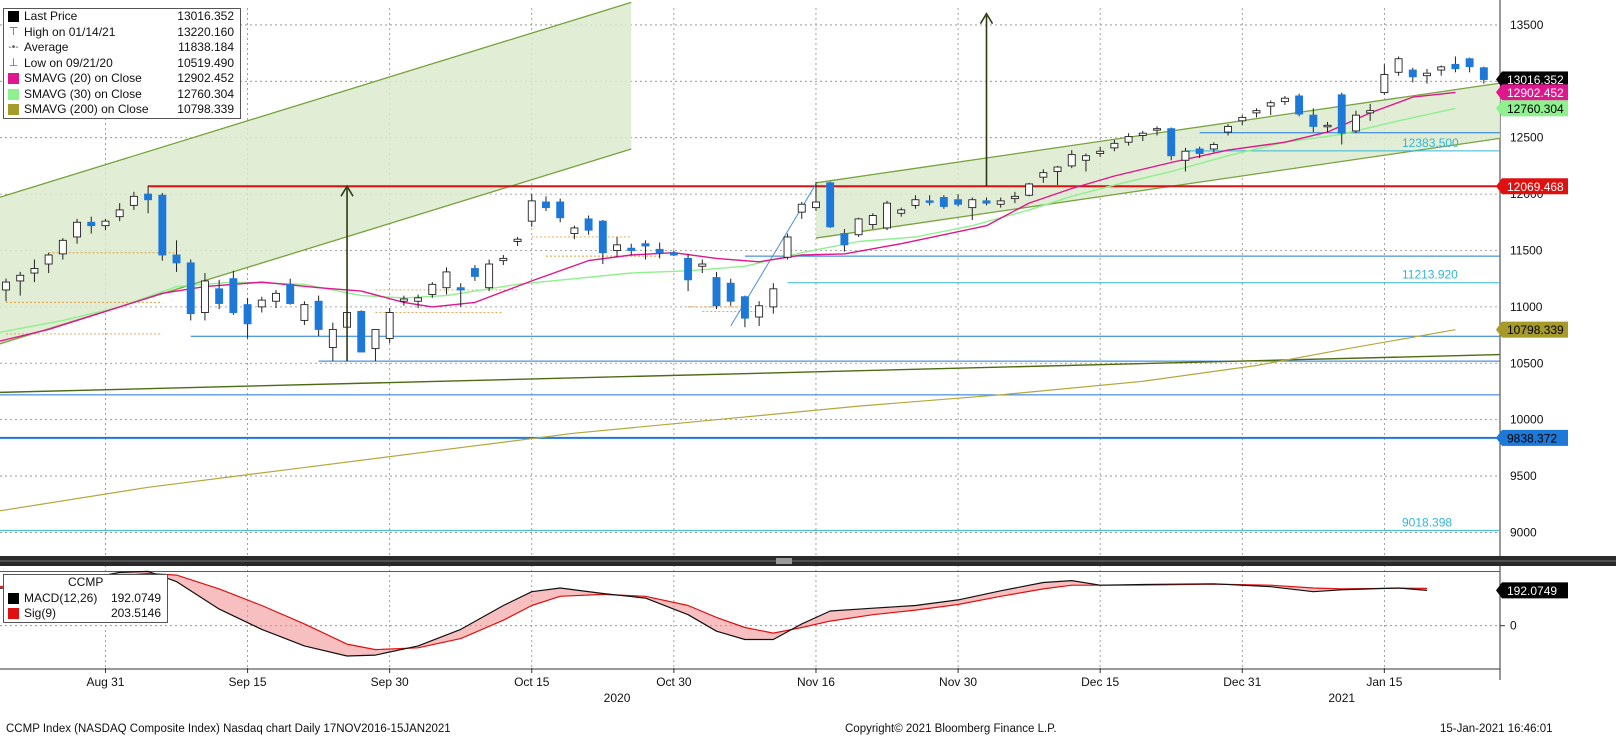 This screenshot has width=1616, height=742. Describe the element at coordinates (1526, 250) in the screenshot. I see `price-tick-label: 11500` at that location.